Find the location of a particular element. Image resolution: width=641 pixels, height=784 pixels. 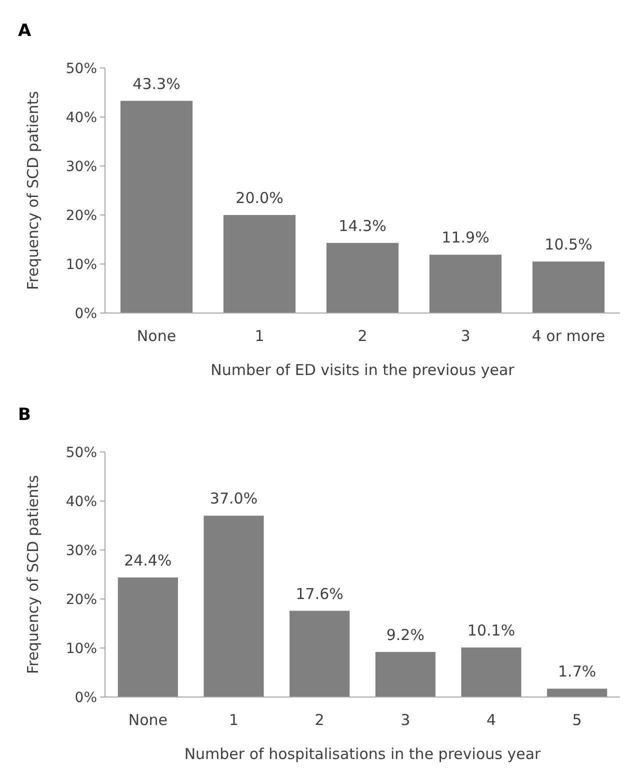

chart-title: B is located at coordinates (24, 415).